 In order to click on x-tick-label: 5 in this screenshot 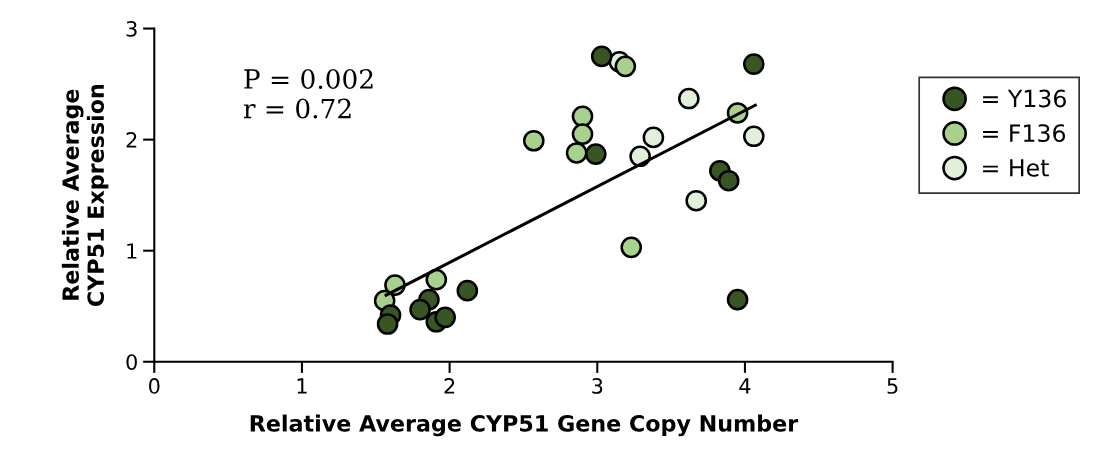, I will do `click(892, 386)`.